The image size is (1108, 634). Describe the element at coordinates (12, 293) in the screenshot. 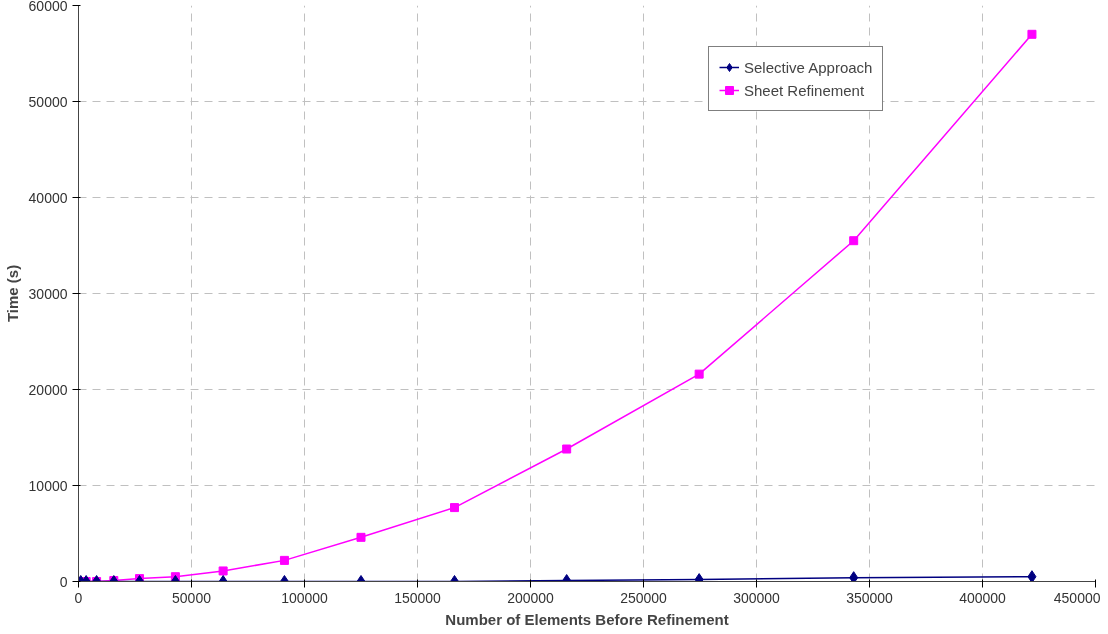

I see `y-axis-title: Time (s)` at that location.